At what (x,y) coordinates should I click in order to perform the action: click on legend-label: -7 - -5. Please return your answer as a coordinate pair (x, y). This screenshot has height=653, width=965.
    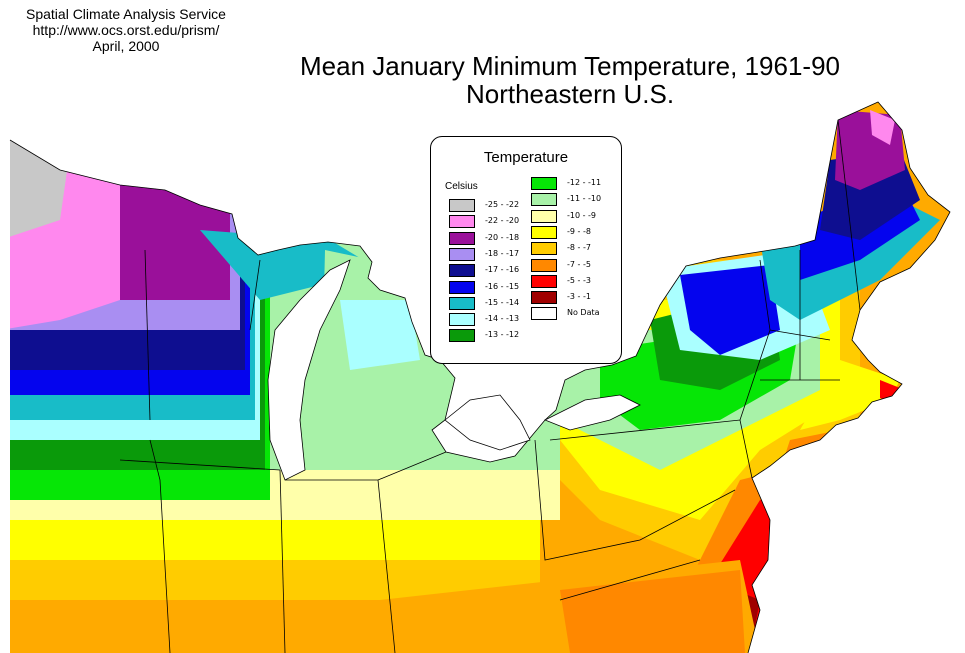
    Looking at the image, I should click on (579, 264).